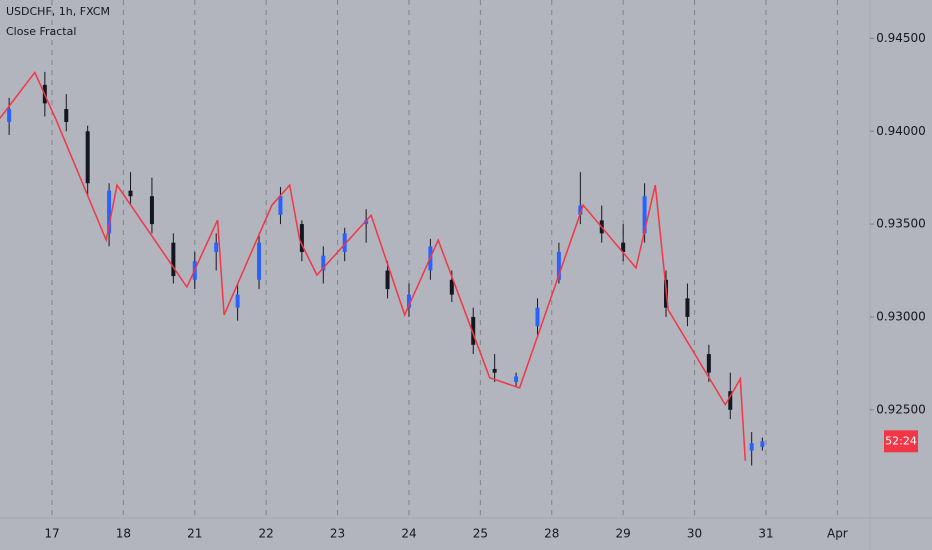 The width and height of the screenshot is (932, 550). What do you see at coordinates (623, 534) in the screenshot?
I see `x-tick-label: 29` at bounding box center [623, 534].